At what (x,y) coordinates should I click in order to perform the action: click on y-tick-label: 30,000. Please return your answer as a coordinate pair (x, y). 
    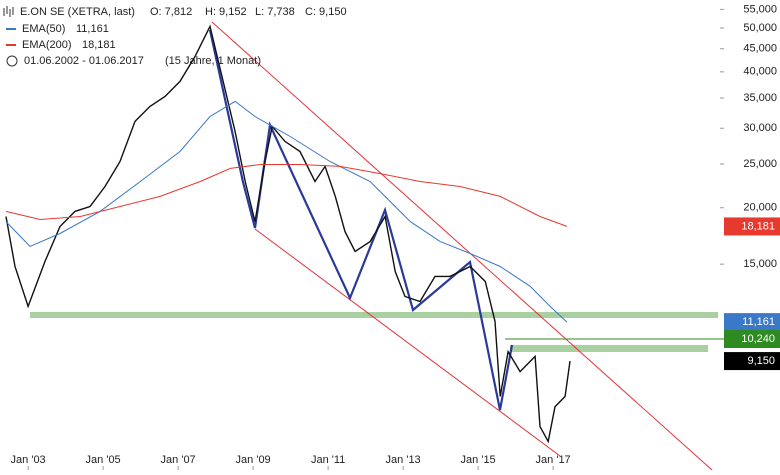
    Looking at the image, I should click on (760, 128).